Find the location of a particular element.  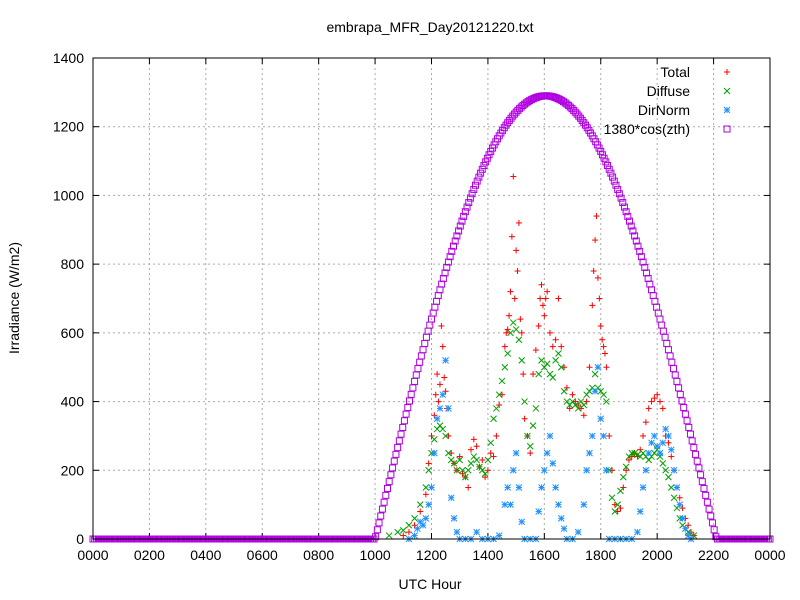

y-tick-label: 1400 is located at coordinates (68, 58).